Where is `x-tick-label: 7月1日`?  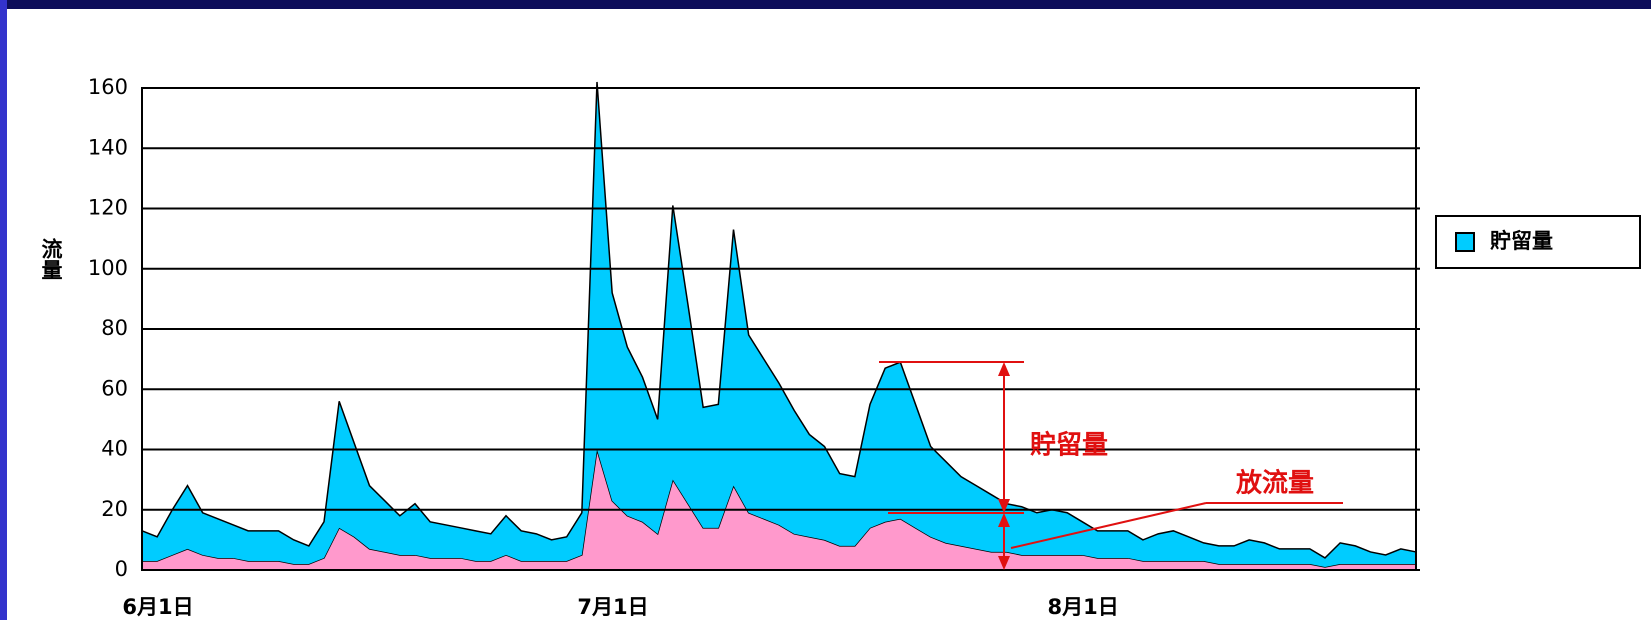
x-tick-label: 7月1日 is located at coordinates (612, 607).